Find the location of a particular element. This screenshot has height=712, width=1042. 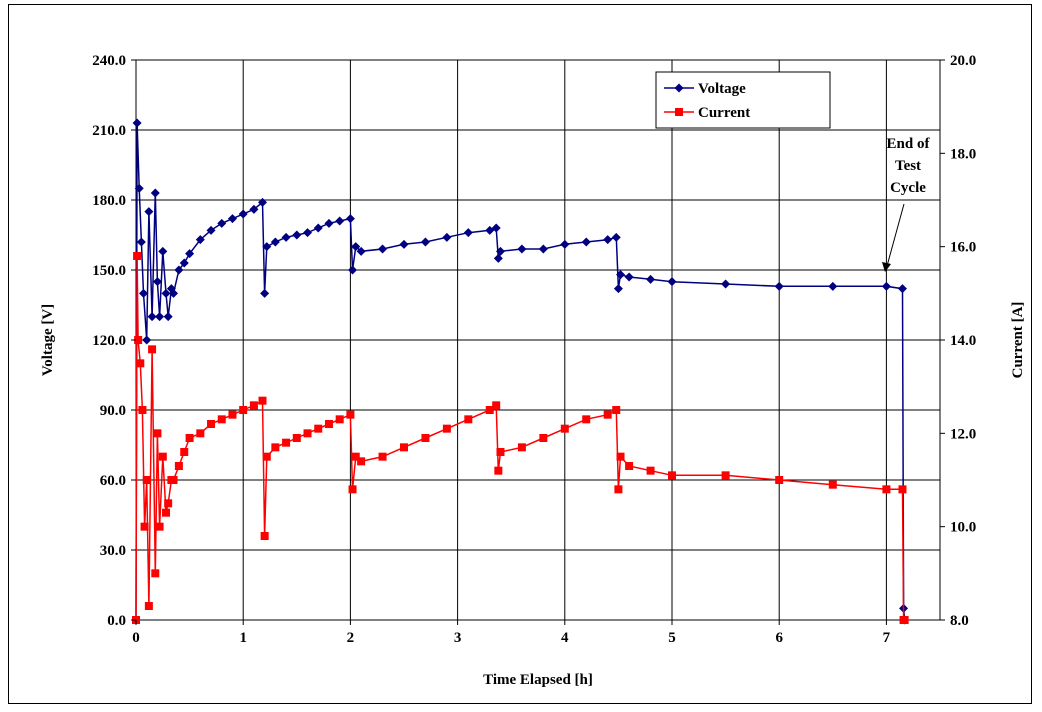

legend: Voltage Current is located at coordinates (743, 100).